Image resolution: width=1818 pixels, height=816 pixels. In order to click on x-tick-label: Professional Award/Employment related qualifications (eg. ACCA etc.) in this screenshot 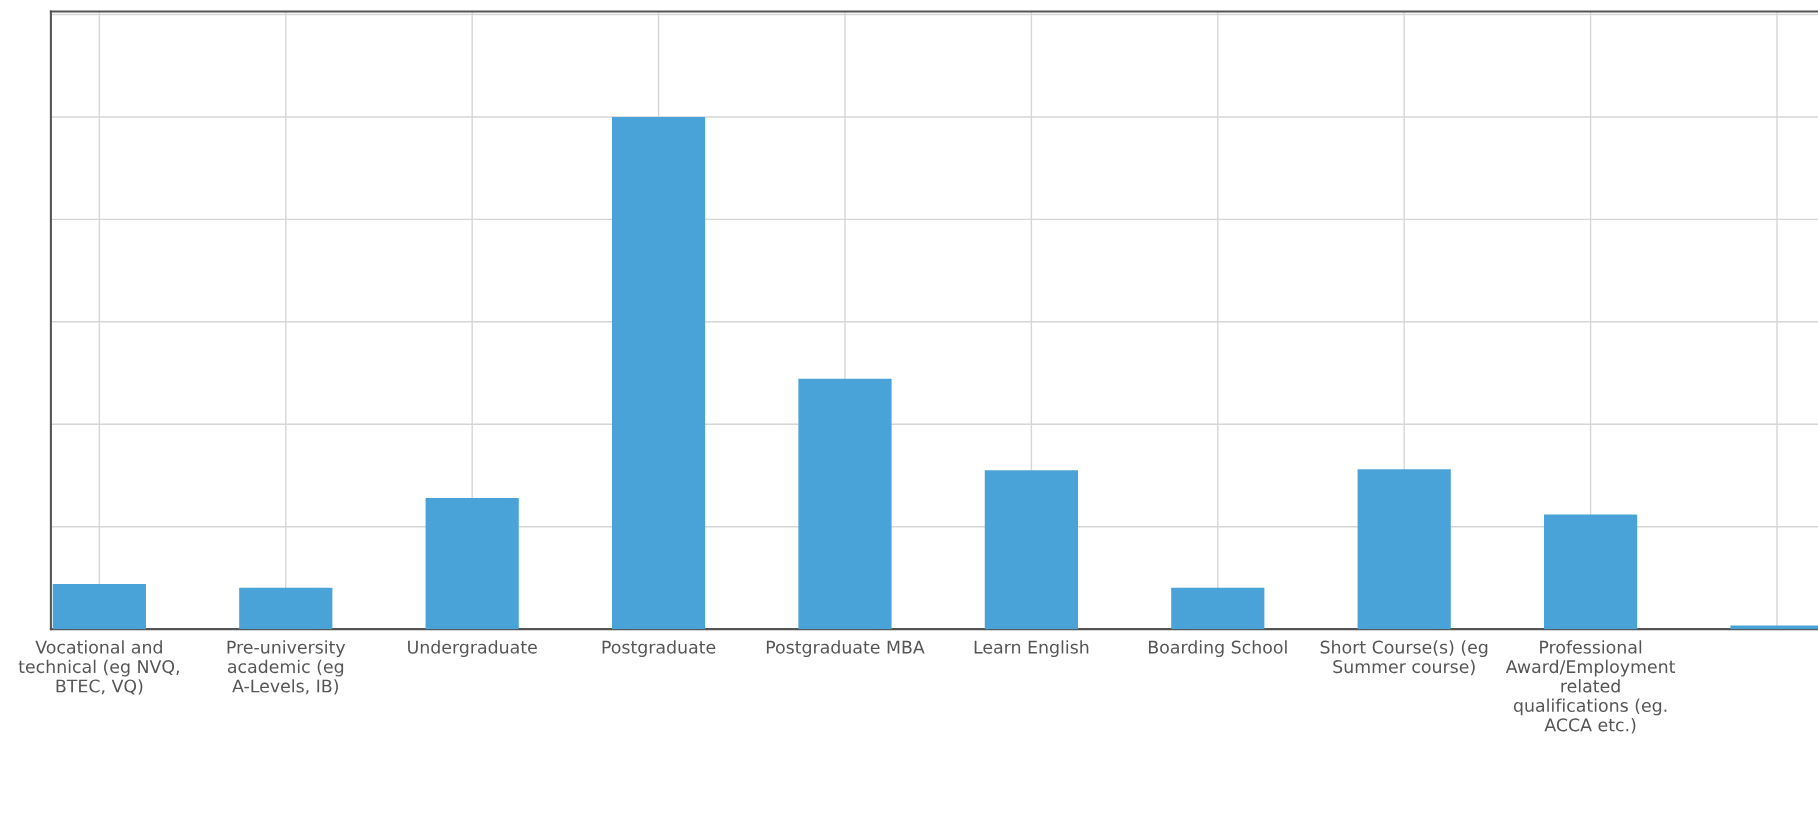, I will do `click(1590, 687)`.